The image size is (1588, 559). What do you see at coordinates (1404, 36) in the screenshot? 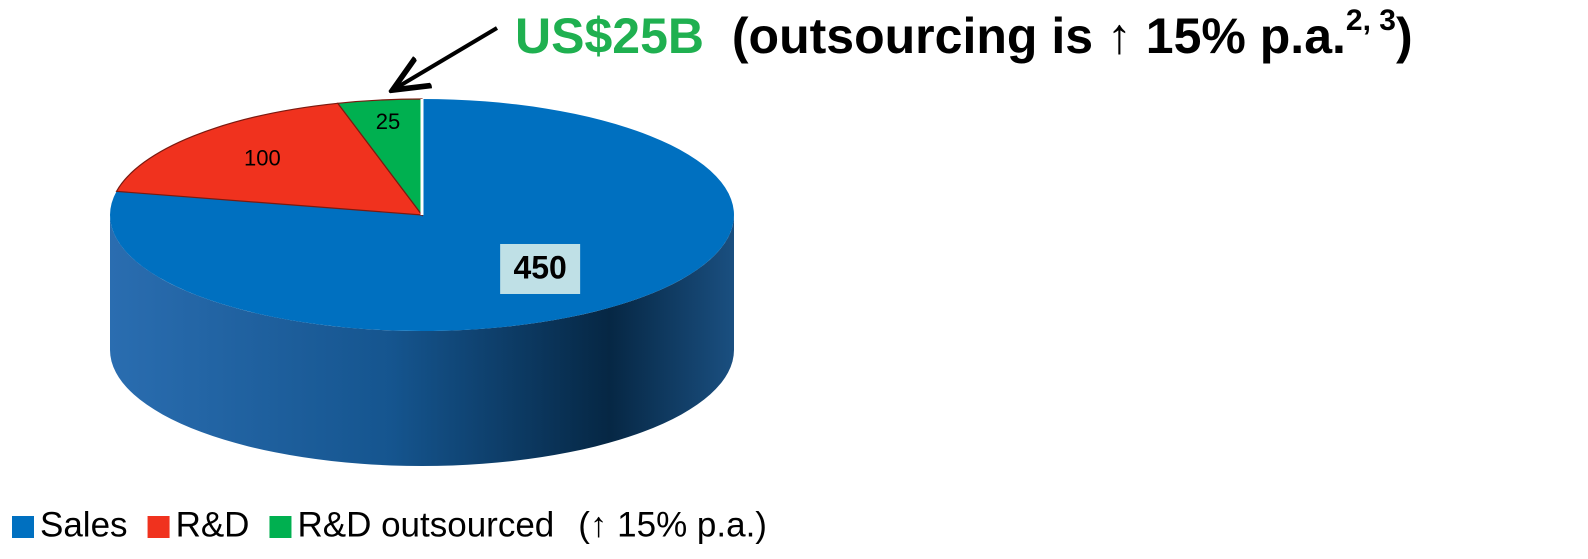
I see `annotation-close: )` at bounding box center [1404, 36].